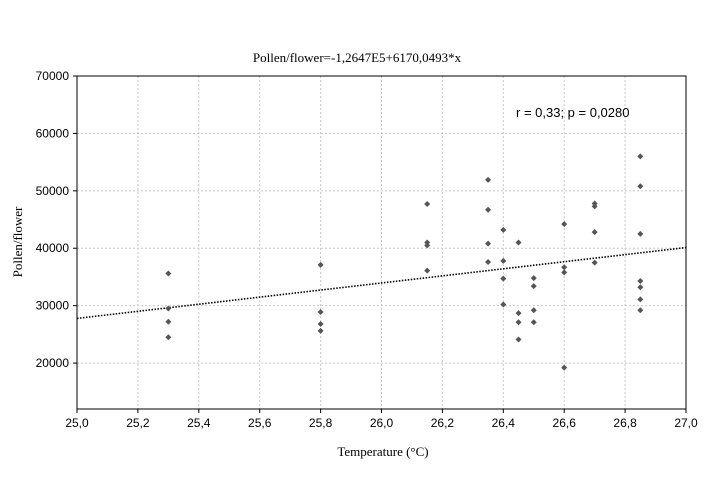 The image size is (709, 483). Describe the element at coordinates (565, 423) in the screenshot. I see `x-tick-label: 26,6` at that location.